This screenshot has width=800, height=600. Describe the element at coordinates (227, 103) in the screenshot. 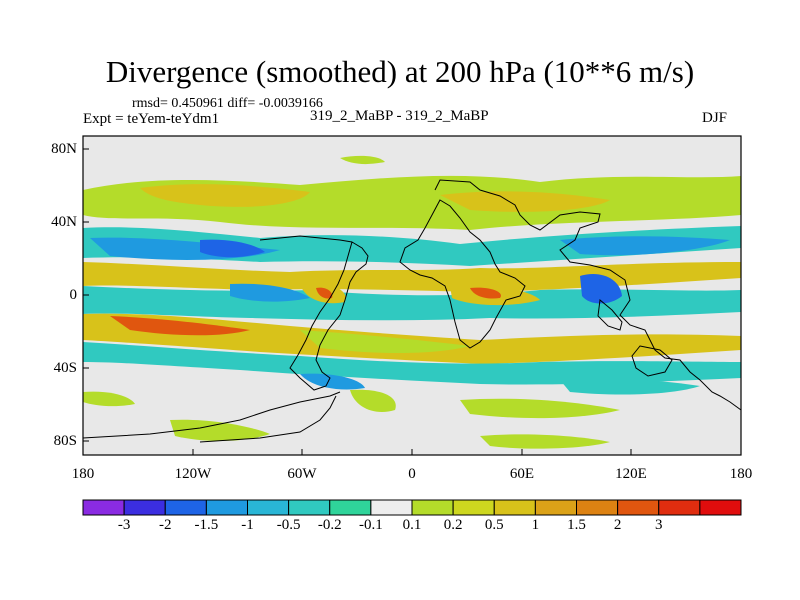

I see `stats-line: rmsd= 0.450961 diff= -0.0039166` at that location.